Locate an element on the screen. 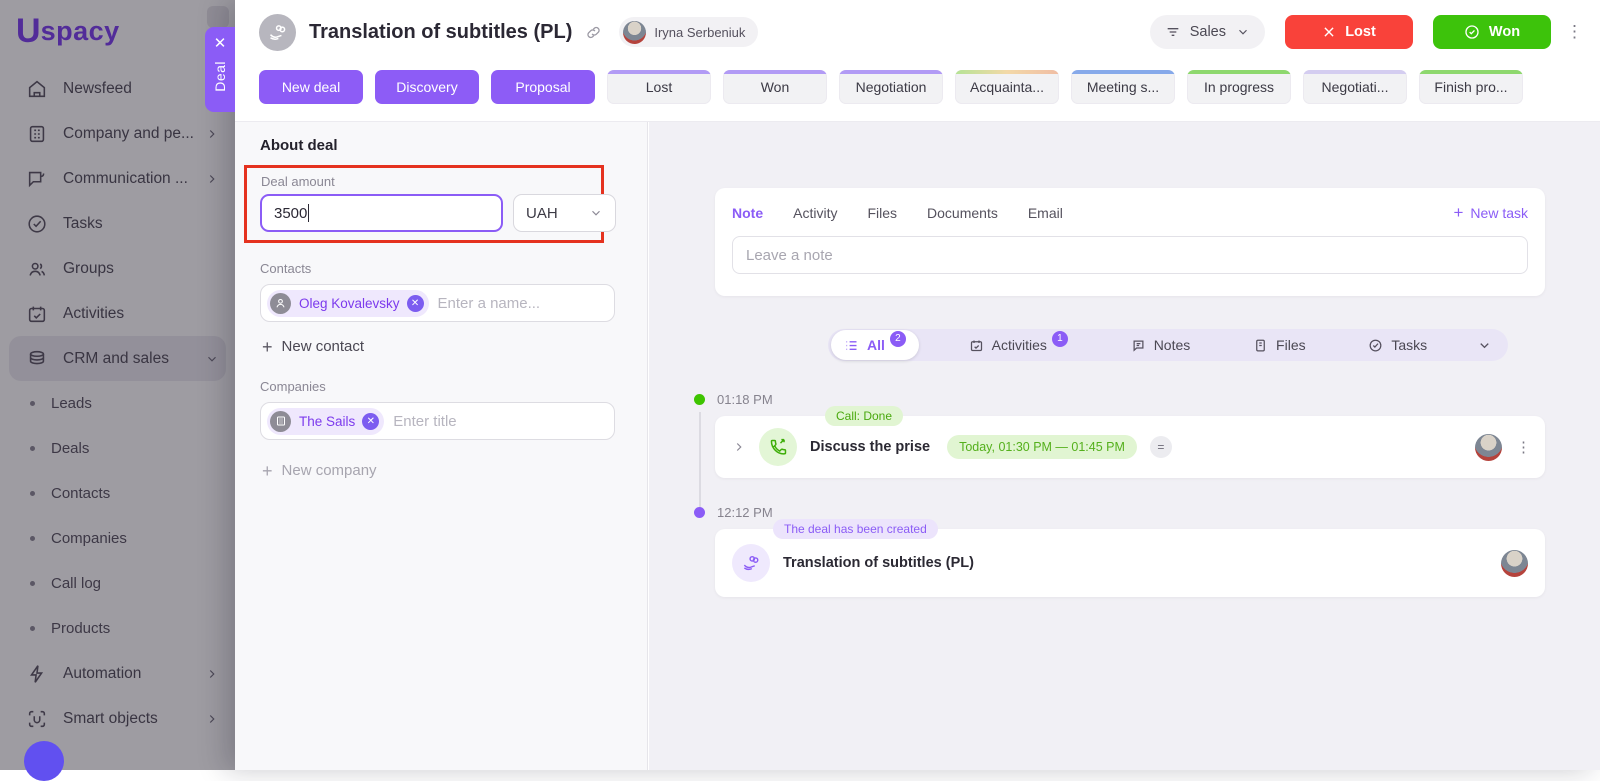 The height and width of the screenshot is (781, 1600). timeline-filter-bar: All 2 Activities 1 Notes Files T is located at coordinates (1168, 345).